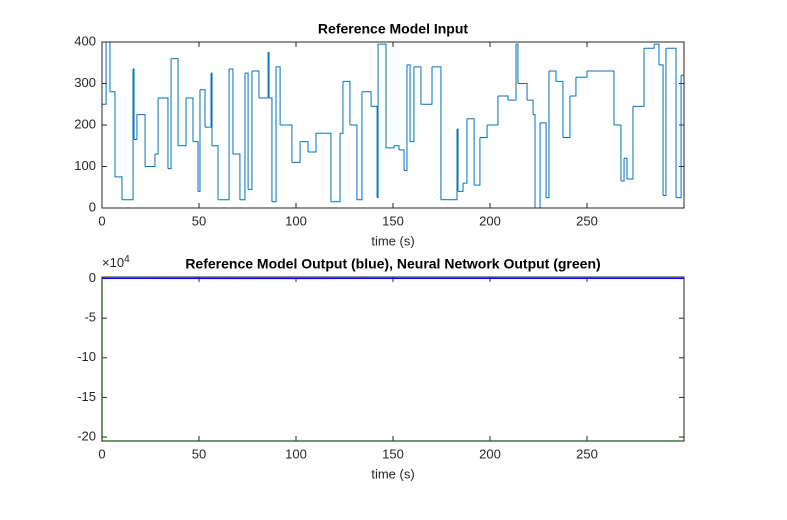 This screenshot has width=787, height=520. What do you see at coordinates (85, 40) in the screenshot?
I see `y-tick-label: 400` at bounding box center [85, 40].